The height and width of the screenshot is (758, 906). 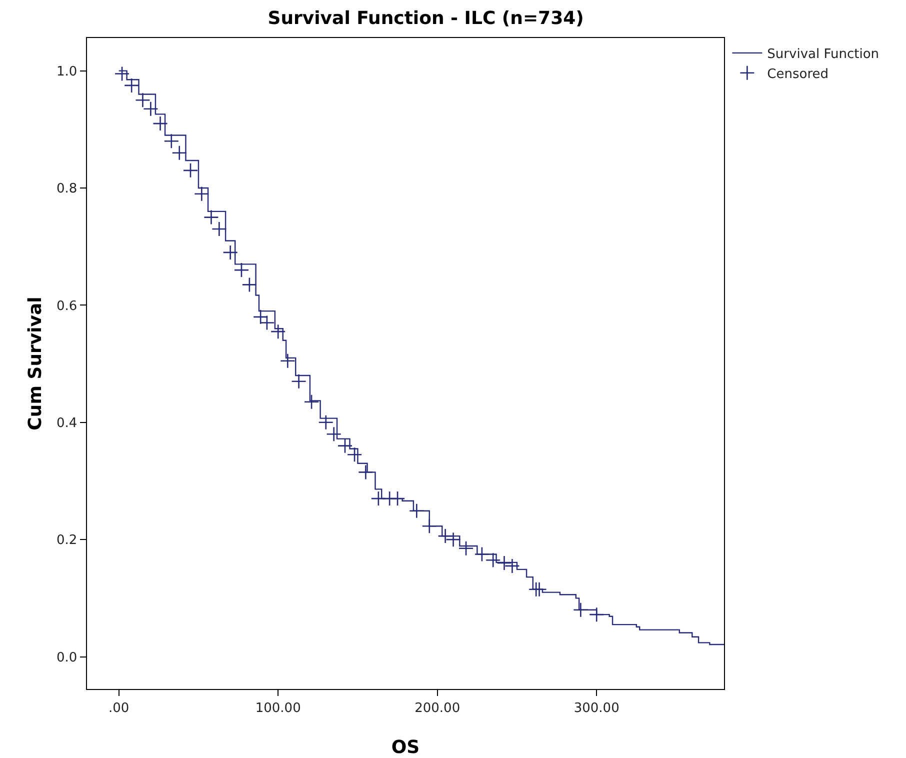 I want to click on y-tick-label: 0.6, so click(x=67, y=306).